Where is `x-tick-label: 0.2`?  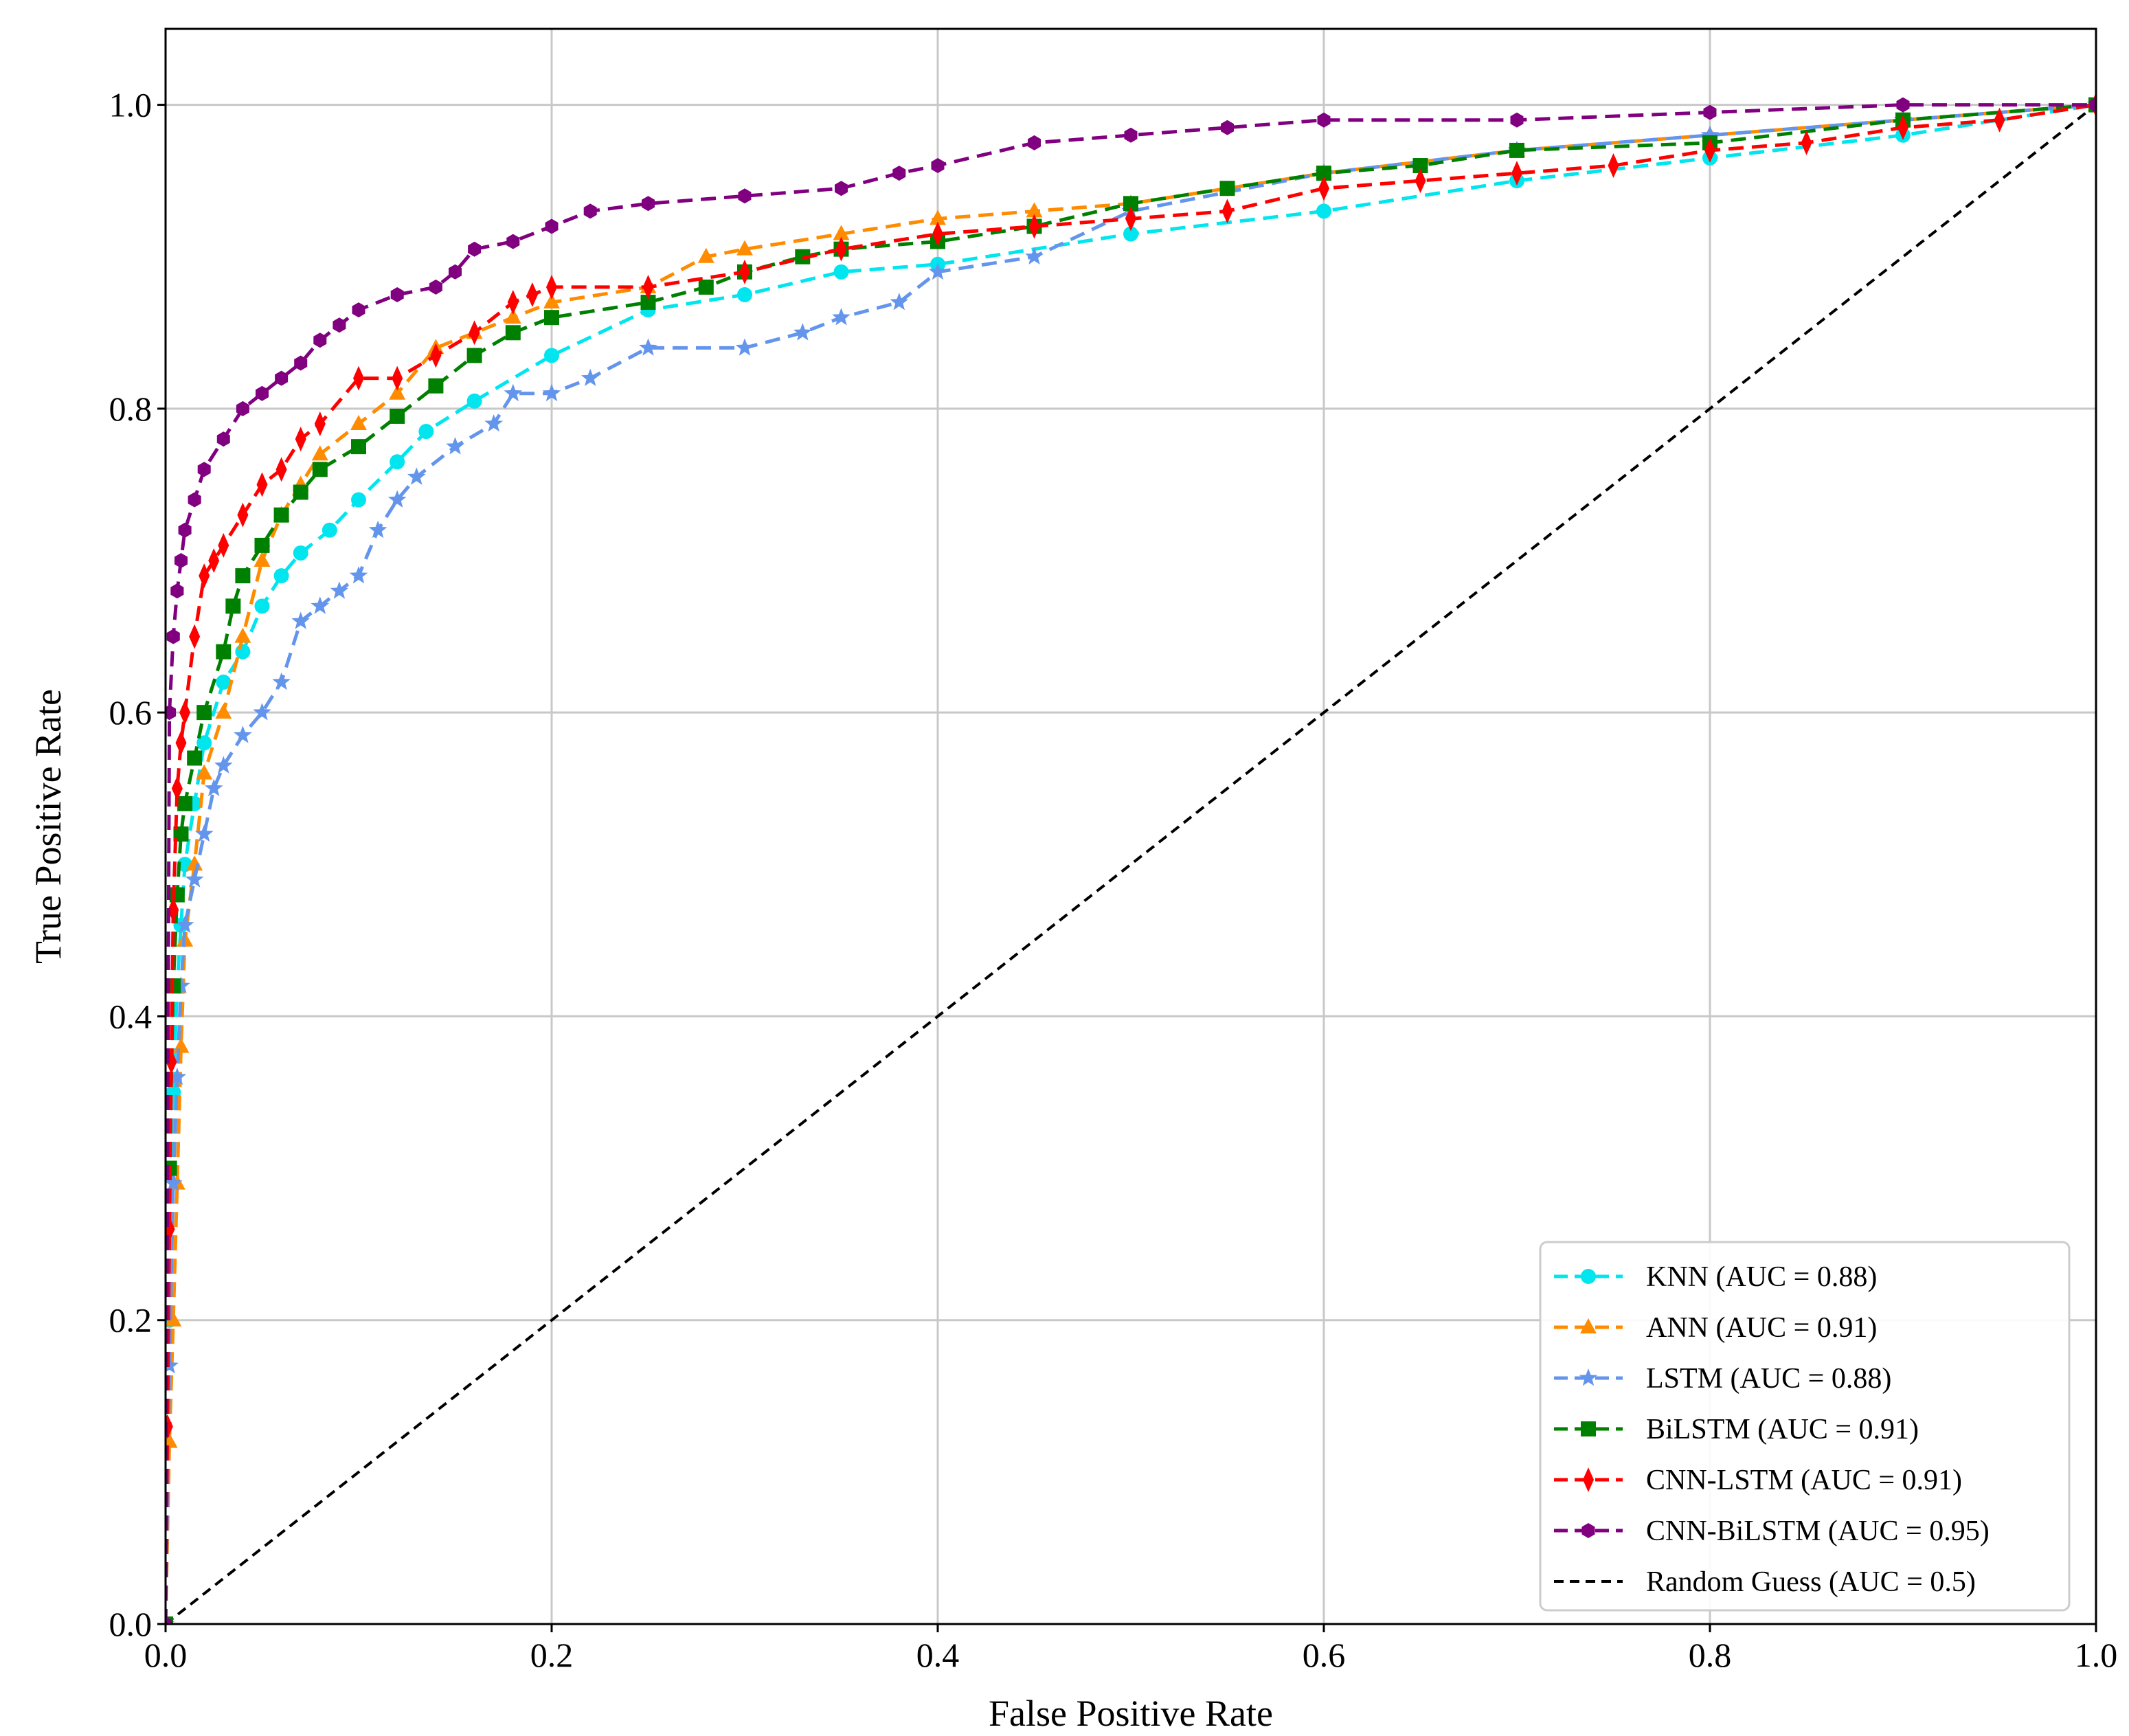 x-tick-label: 0.2 is located at coordinates (552, 1655).